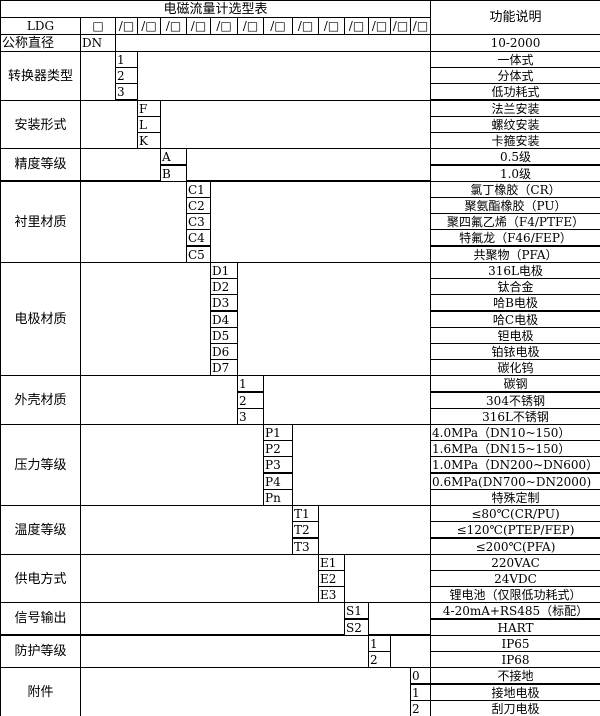  What do you see at coordinates (224, 270) in the screenshot?
I see `option-code: D1` at bounding box center [224, 270].